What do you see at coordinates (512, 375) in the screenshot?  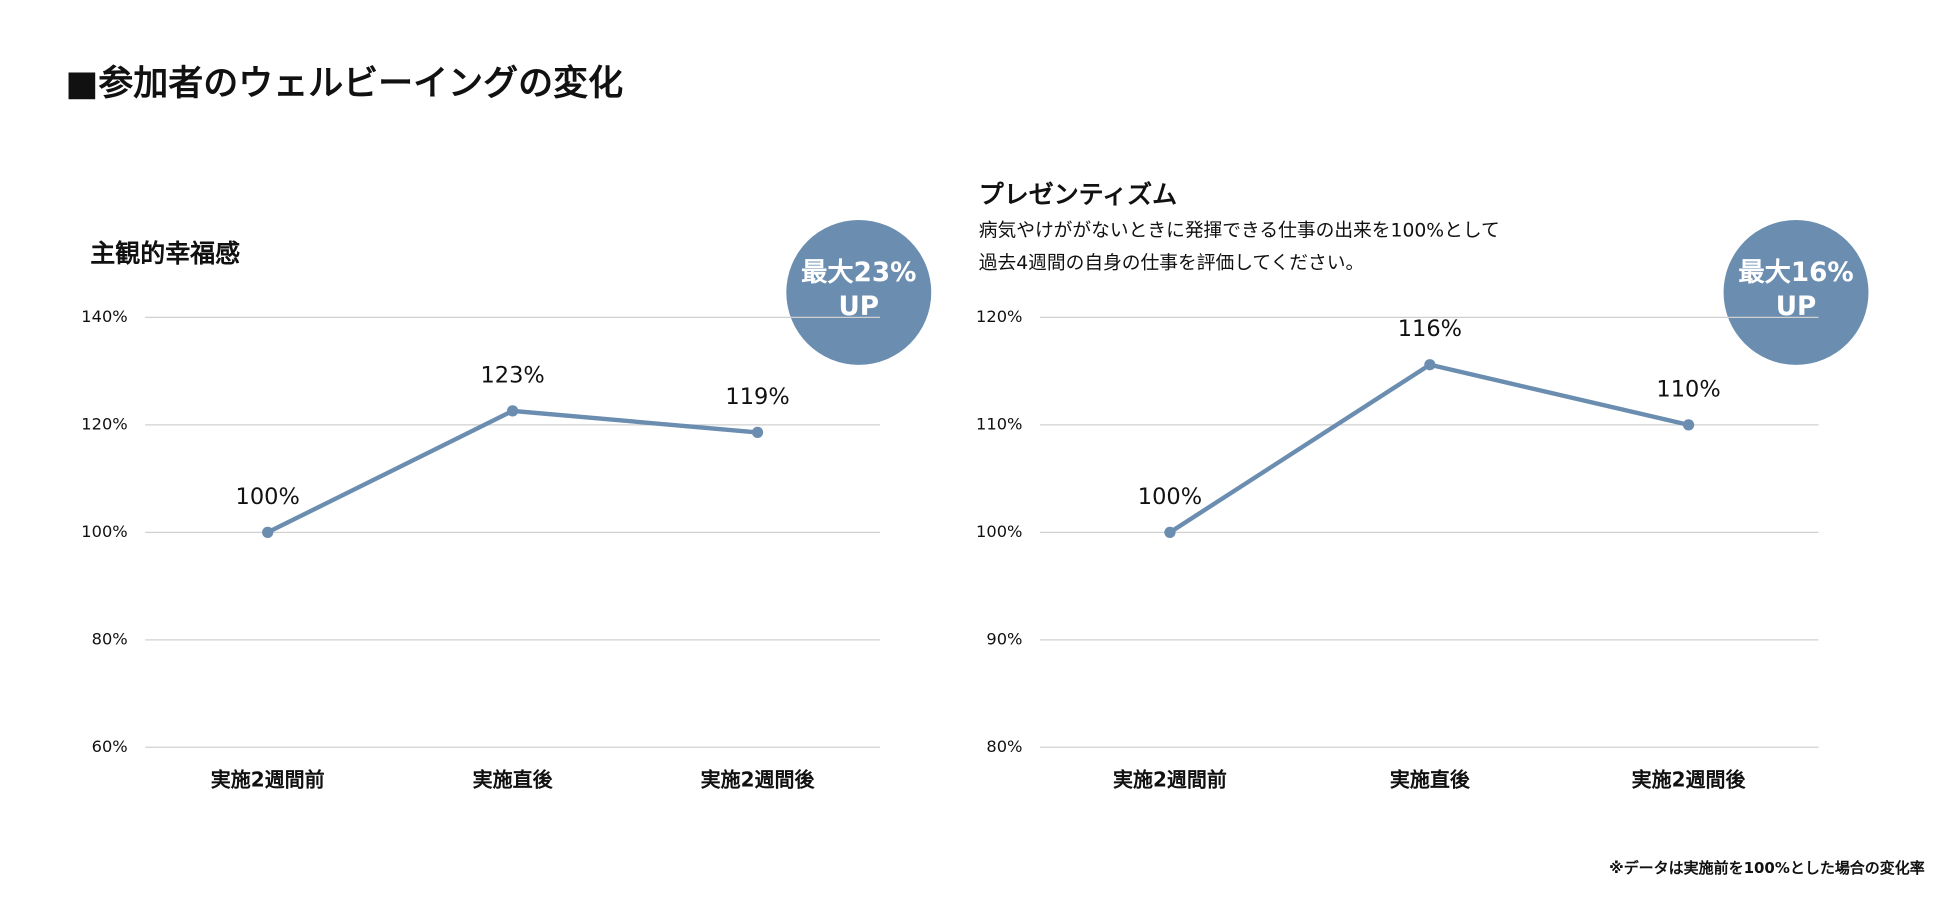 I see `value-label: 123%` at bounding box center [512, 375].